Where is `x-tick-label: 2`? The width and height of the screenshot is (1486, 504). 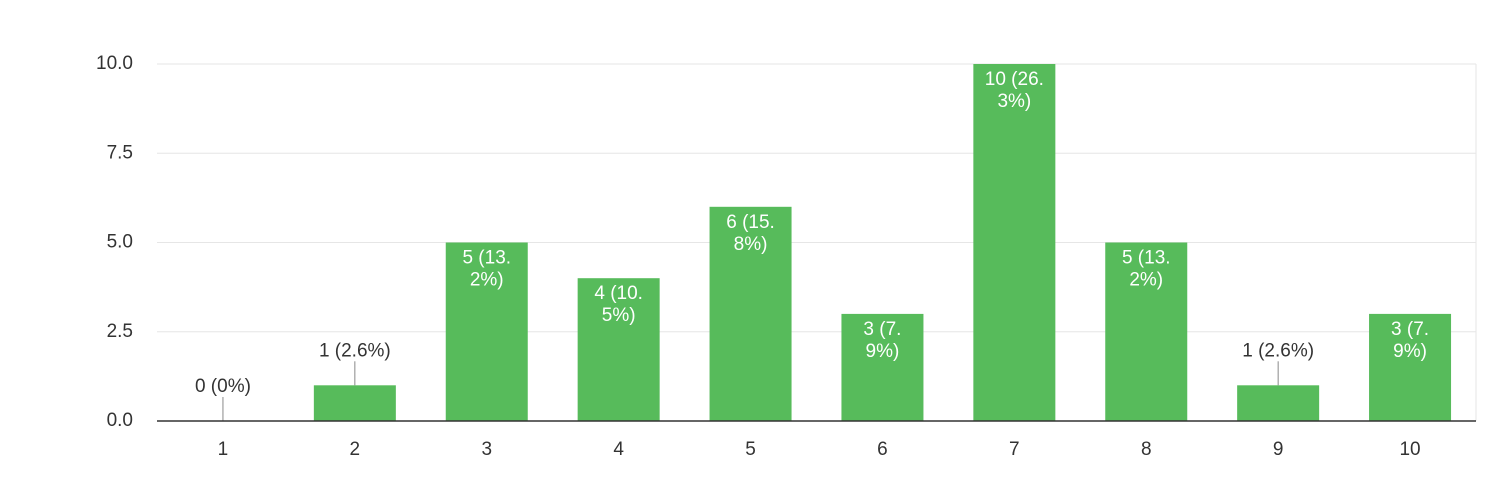
x-tick-label: 2 is located at coordinates (355, 449).